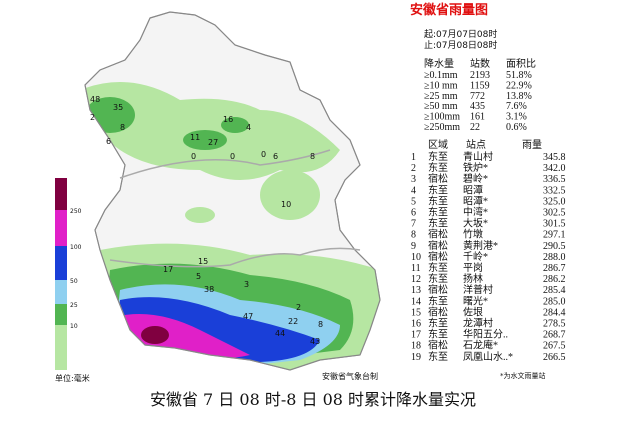  I want to click on stats-cell: 22.9%, so click(519, 85).